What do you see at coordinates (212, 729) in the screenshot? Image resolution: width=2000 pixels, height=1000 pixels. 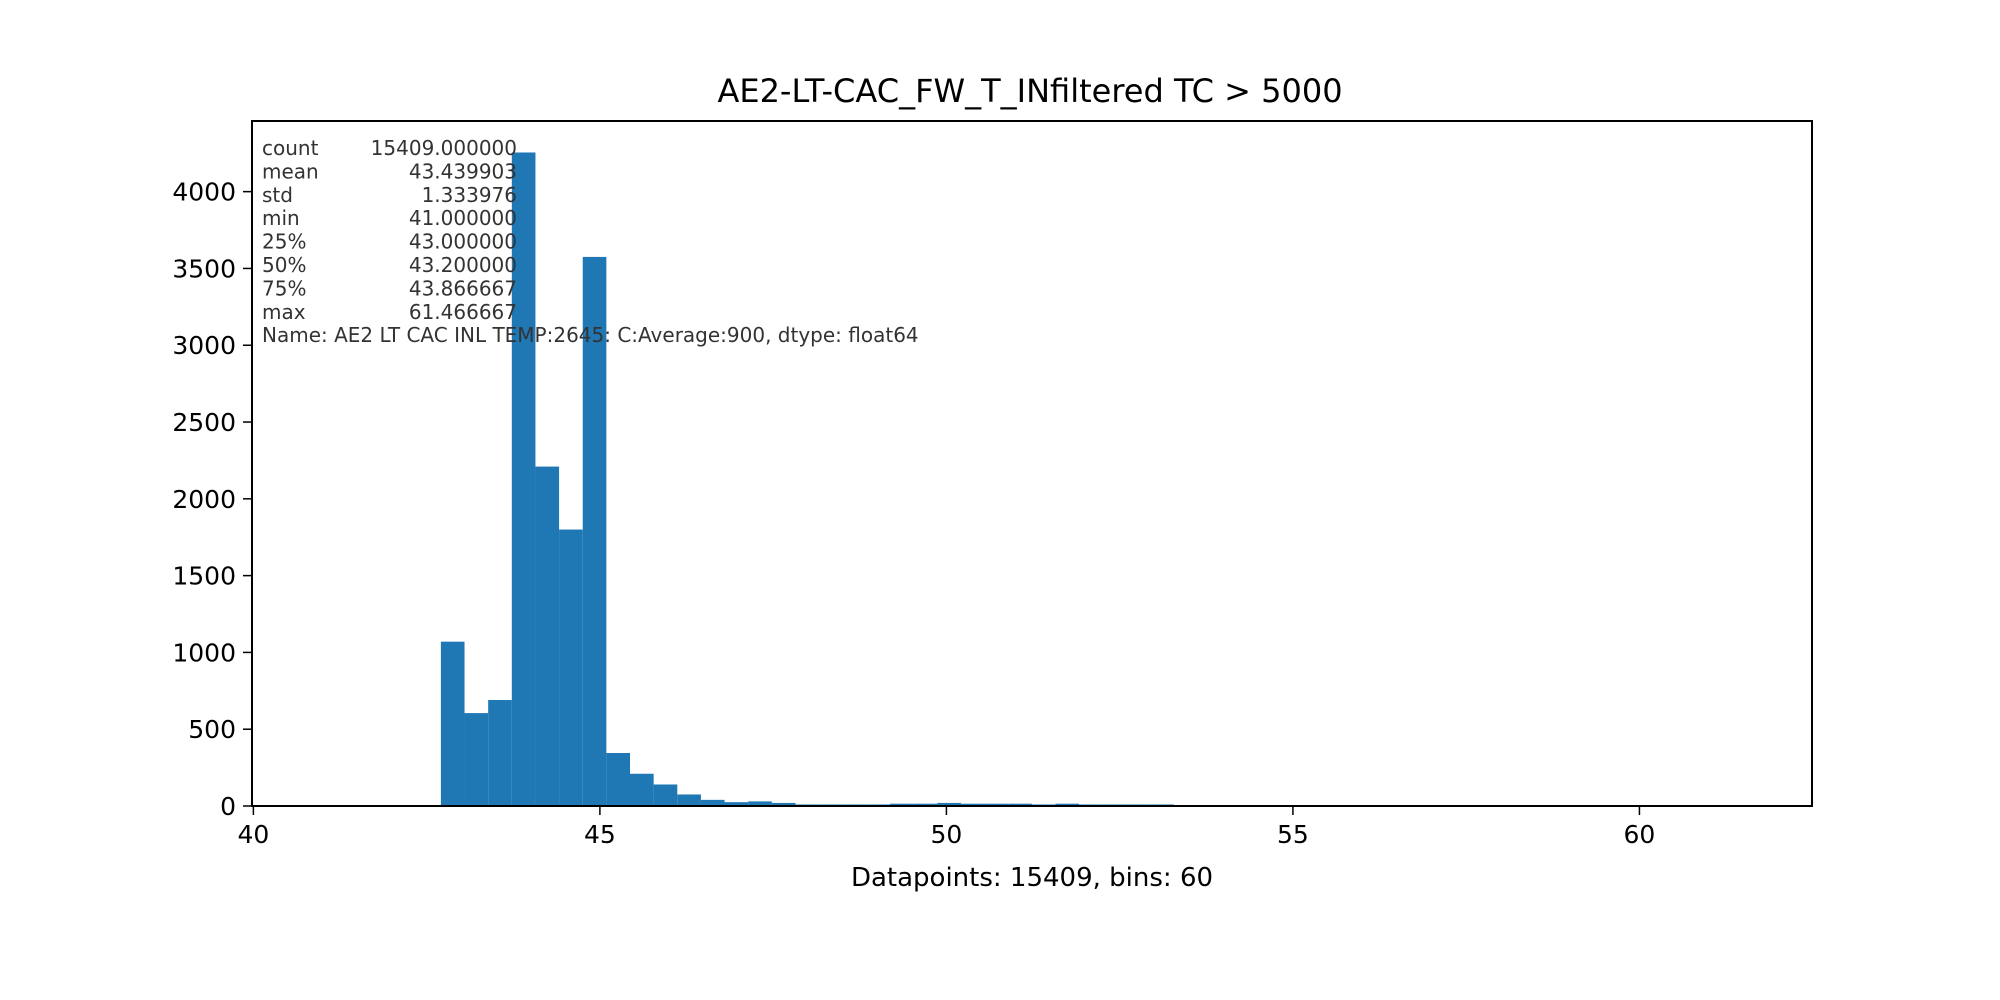 I see `y-tick-label: 500` at bounding box center [212, 729].